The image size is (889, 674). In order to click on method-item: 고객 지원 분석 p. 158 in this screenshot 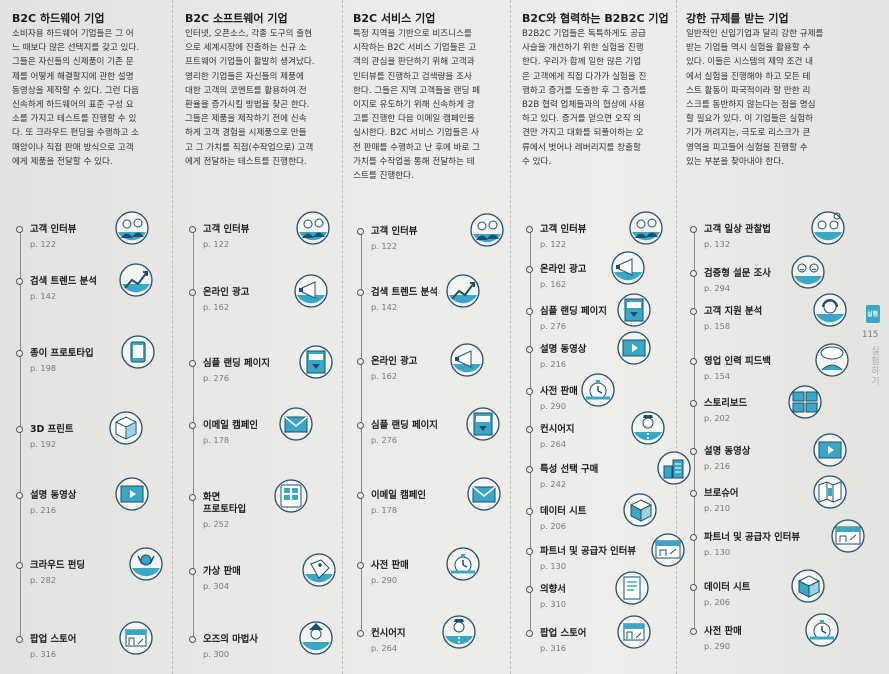, I will do `click(772, 319)`.